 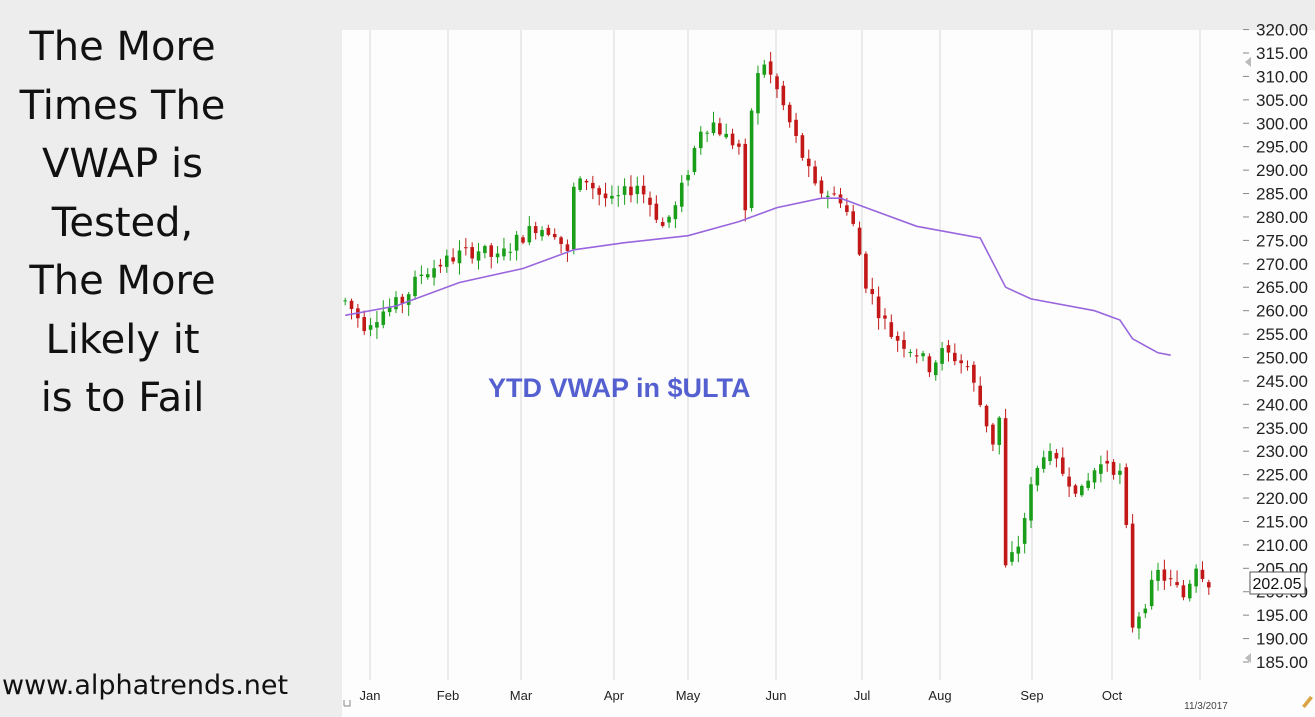 What do you see at coordinates (448, 695) in the screenshot?
I see `x-tick-label: Feb` at bounding box center [448, 695].